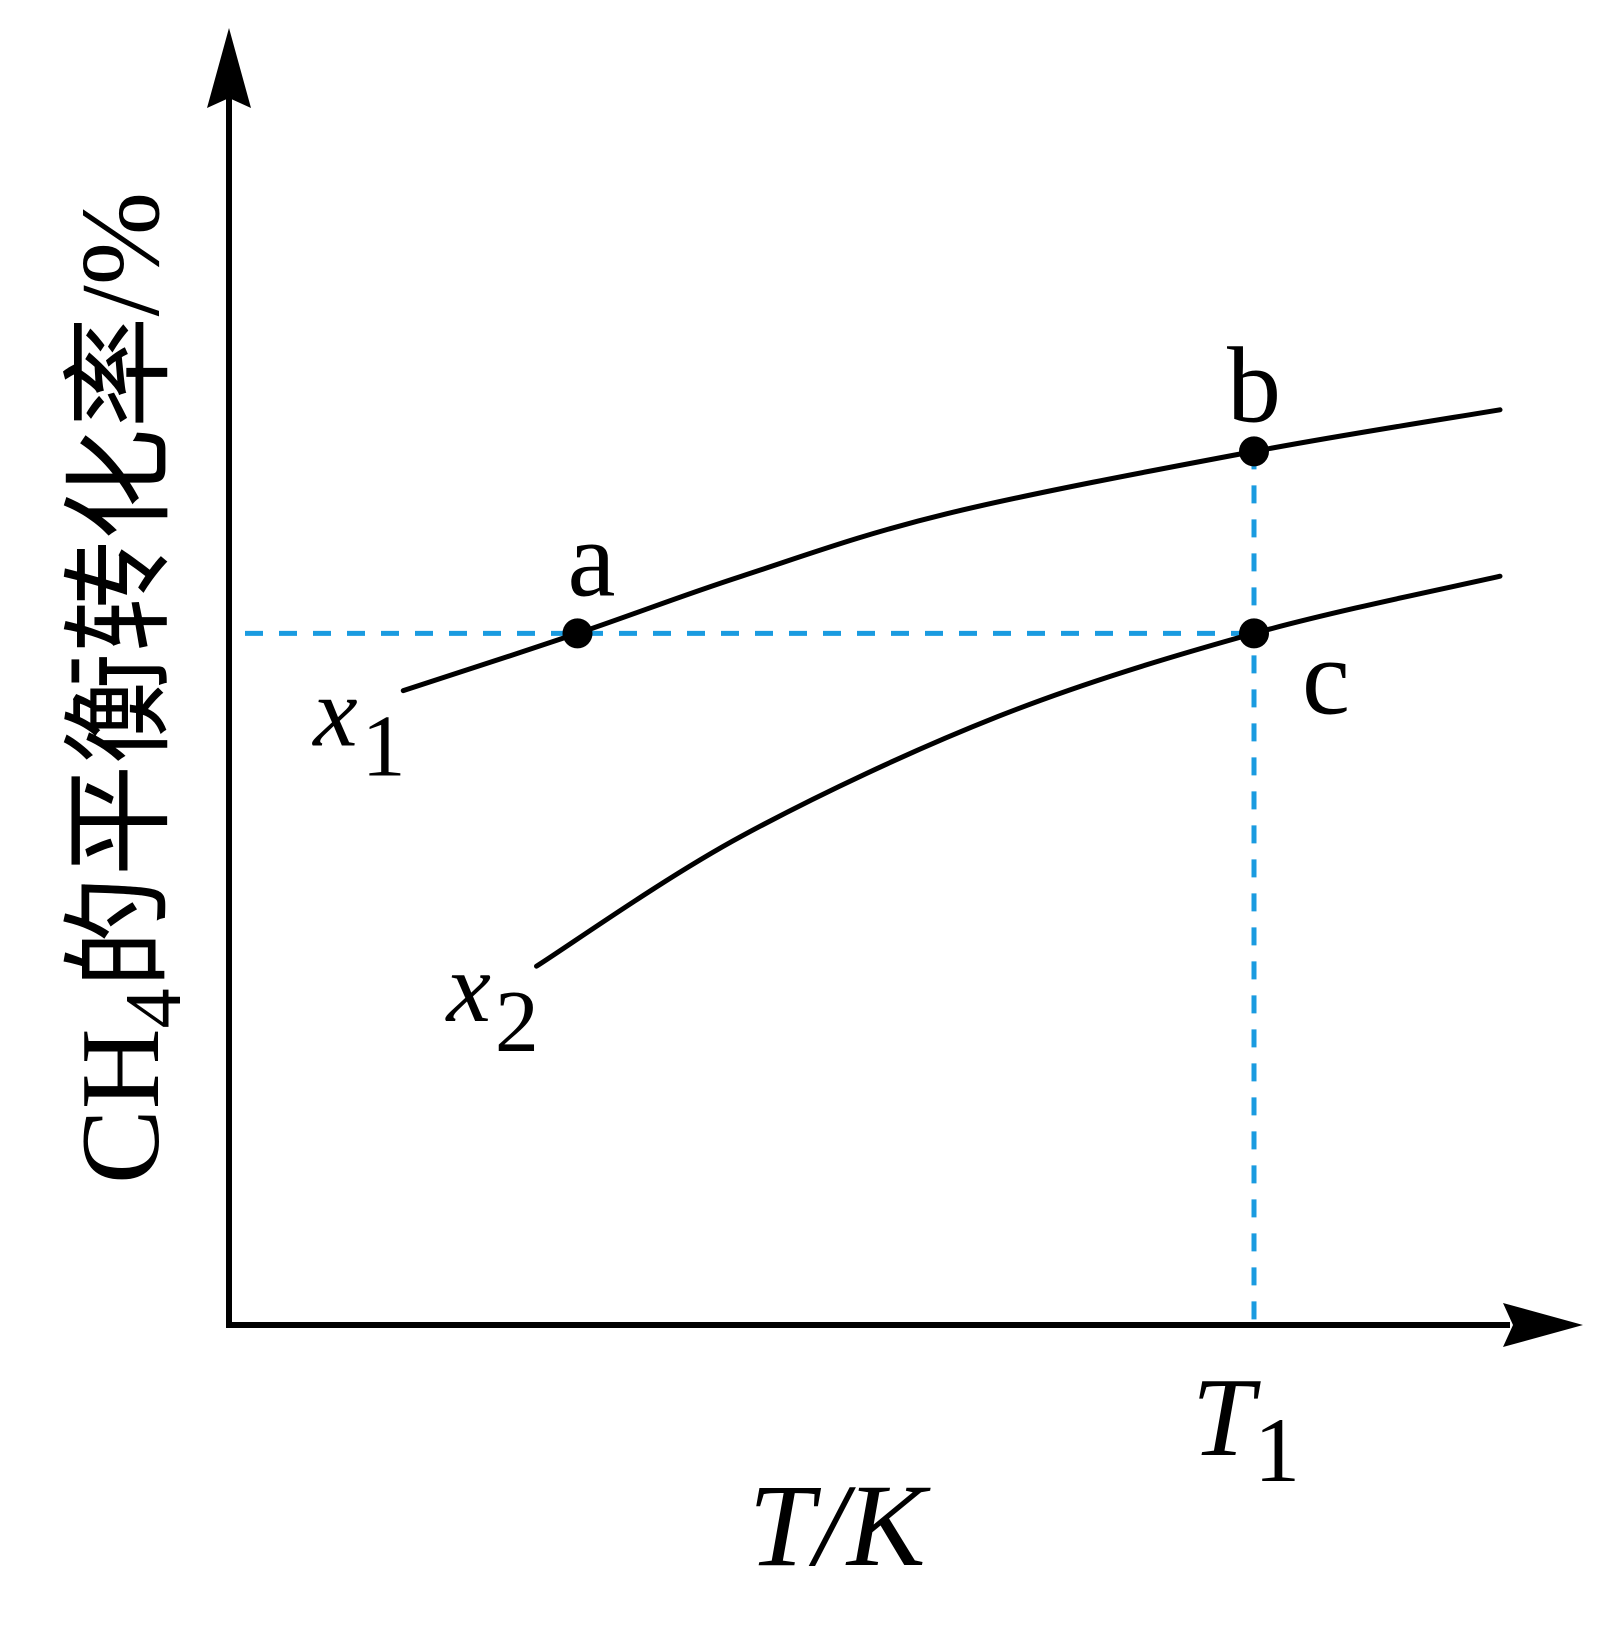 Image resolution: width=1622 pixels, height=1645 pixels. Describe the element at coordinates (1226, 1418) in the screenshot. I see `x-tick-label-main: T` at that location.